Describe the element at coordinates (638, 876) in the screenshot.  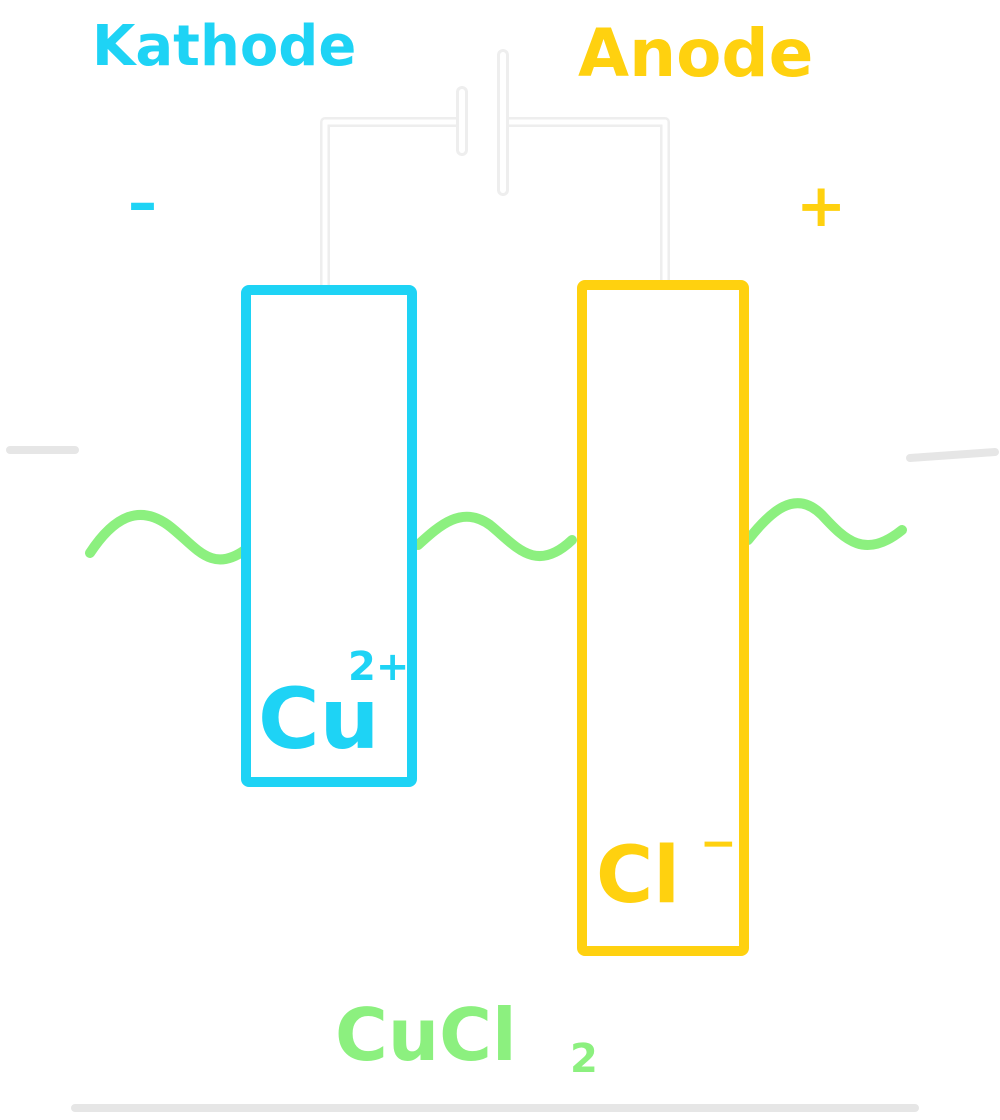
I see `anode-ion-label: Cl` at that location.